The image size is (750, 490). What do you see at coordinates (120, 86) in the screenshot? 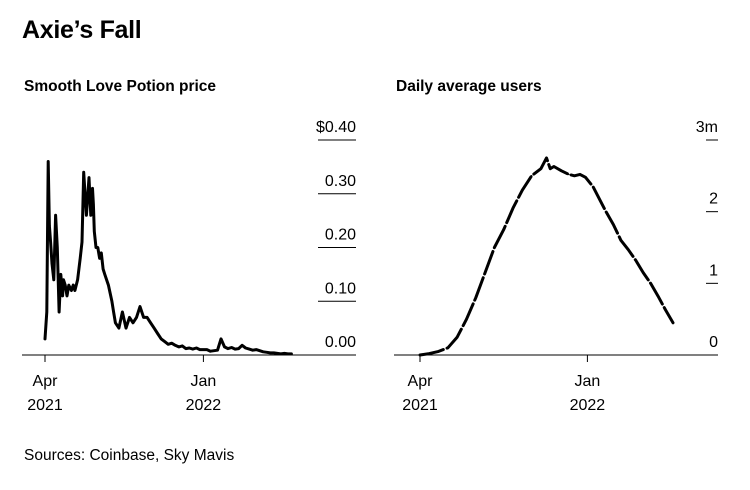
I see `price-chart-title: Smooth Love Potion price` at bounding box center [120, 86].